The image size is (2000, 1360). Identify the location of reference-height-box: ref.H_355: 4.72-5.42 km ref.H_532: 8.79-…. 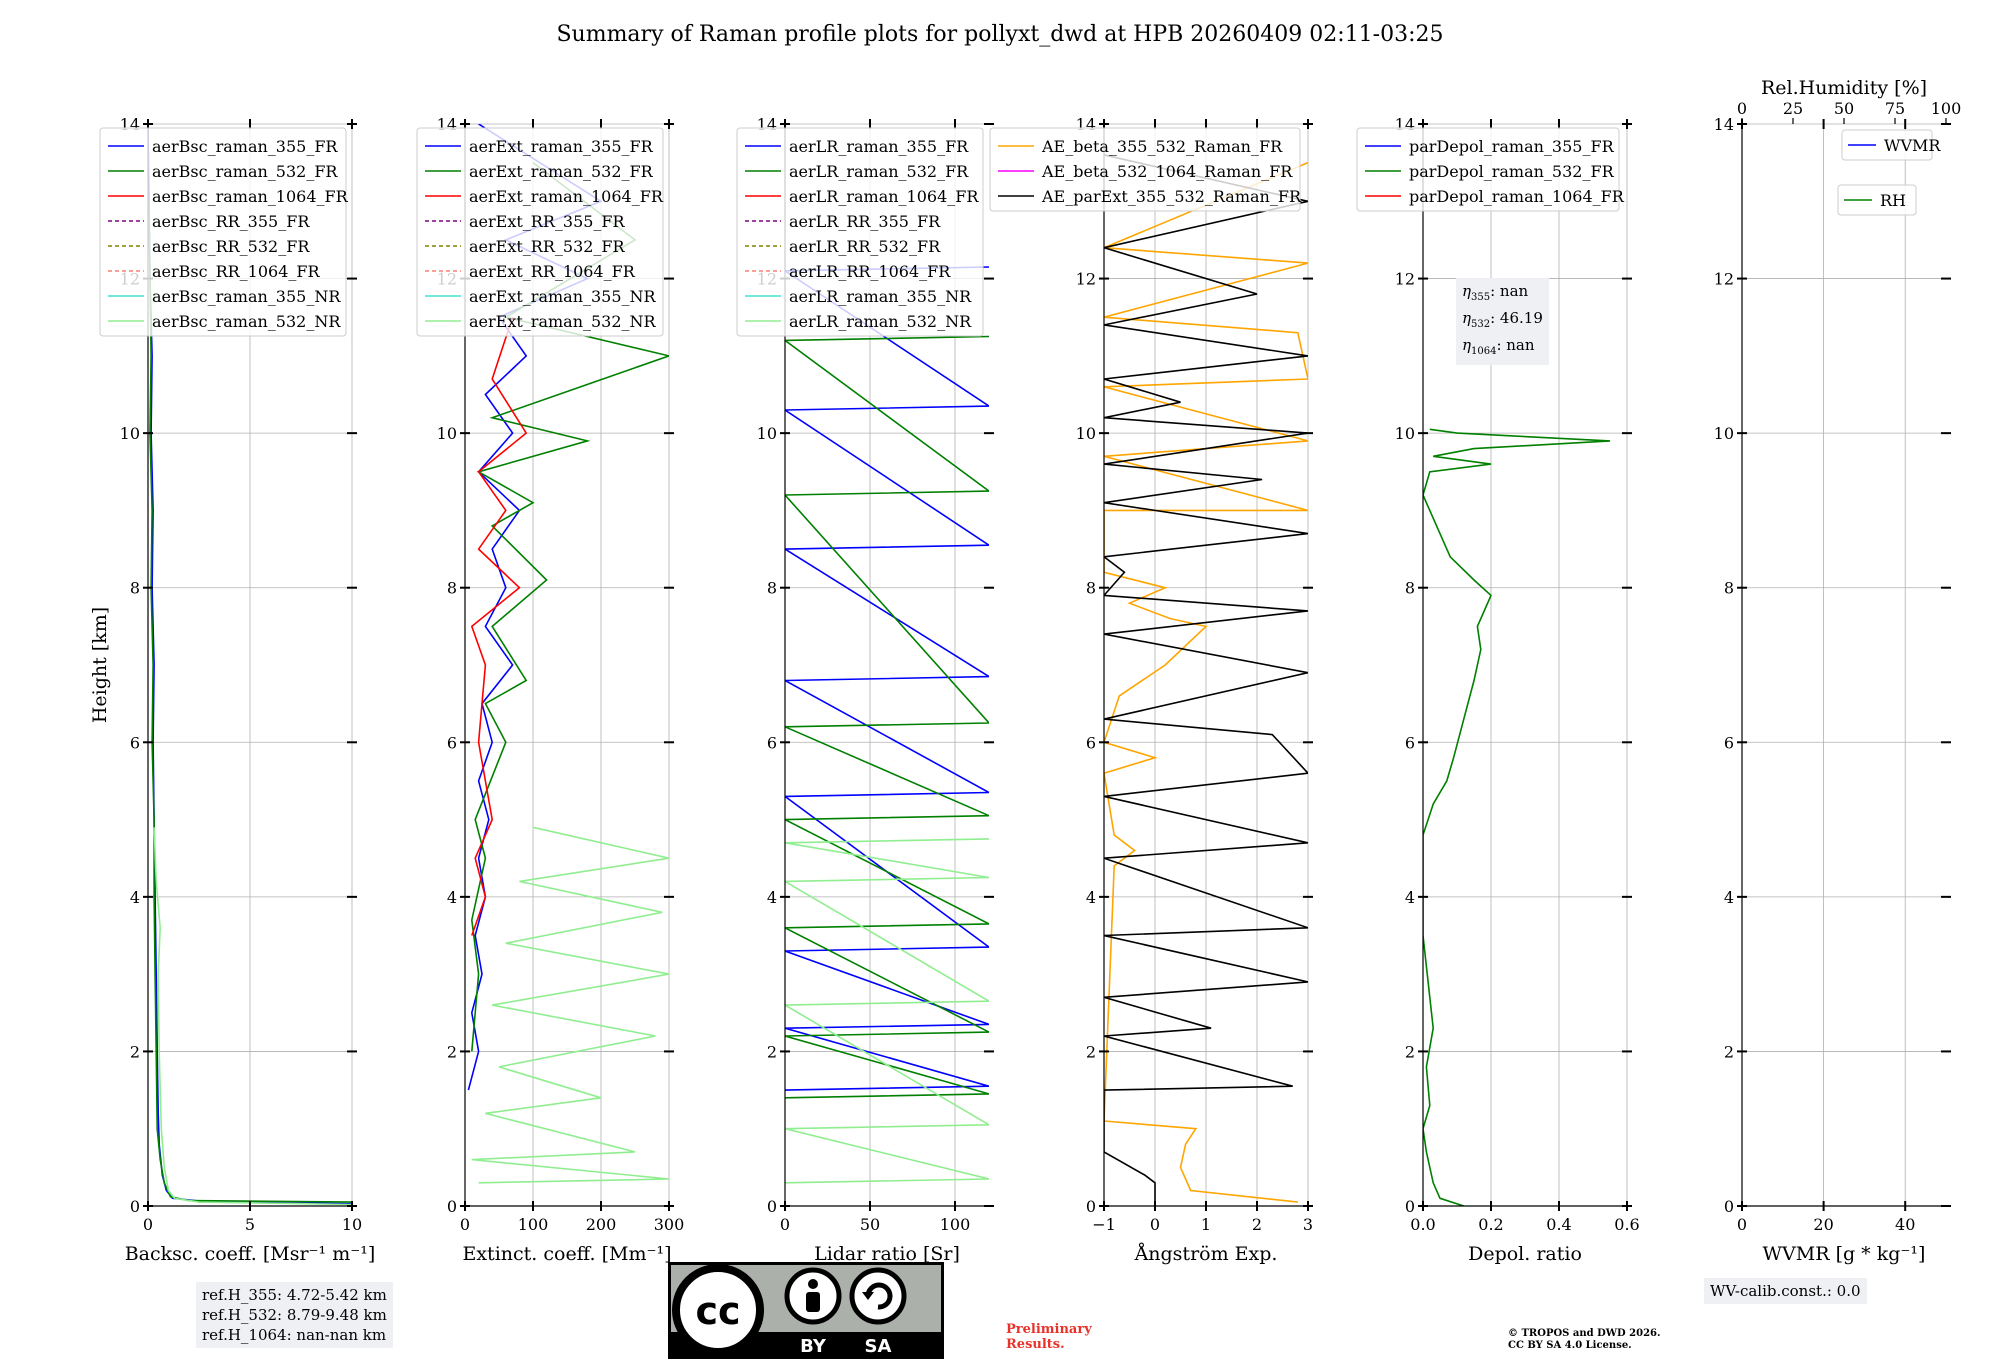
(294, 1315).